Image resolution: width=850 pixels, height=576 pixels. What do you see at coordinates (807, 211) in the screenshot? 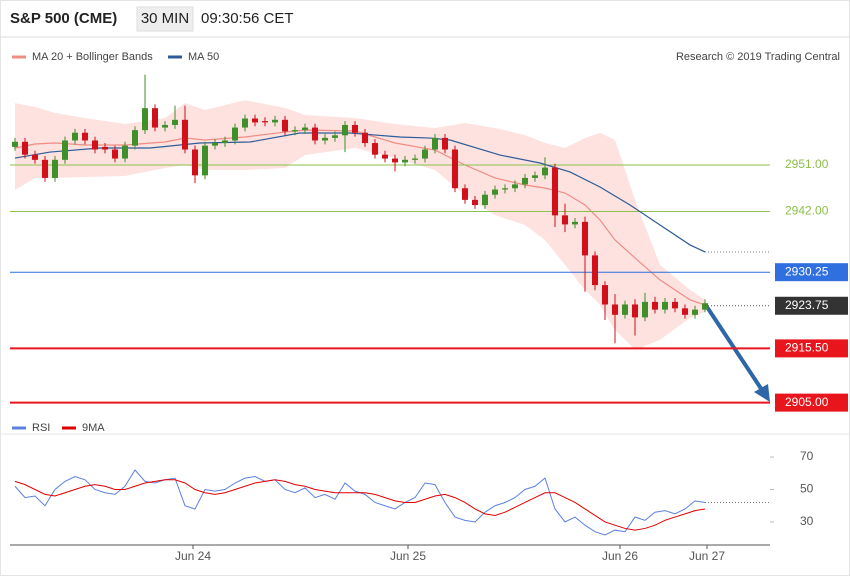
I see `level-label: 2942.00` at bounding box center [807, 211].